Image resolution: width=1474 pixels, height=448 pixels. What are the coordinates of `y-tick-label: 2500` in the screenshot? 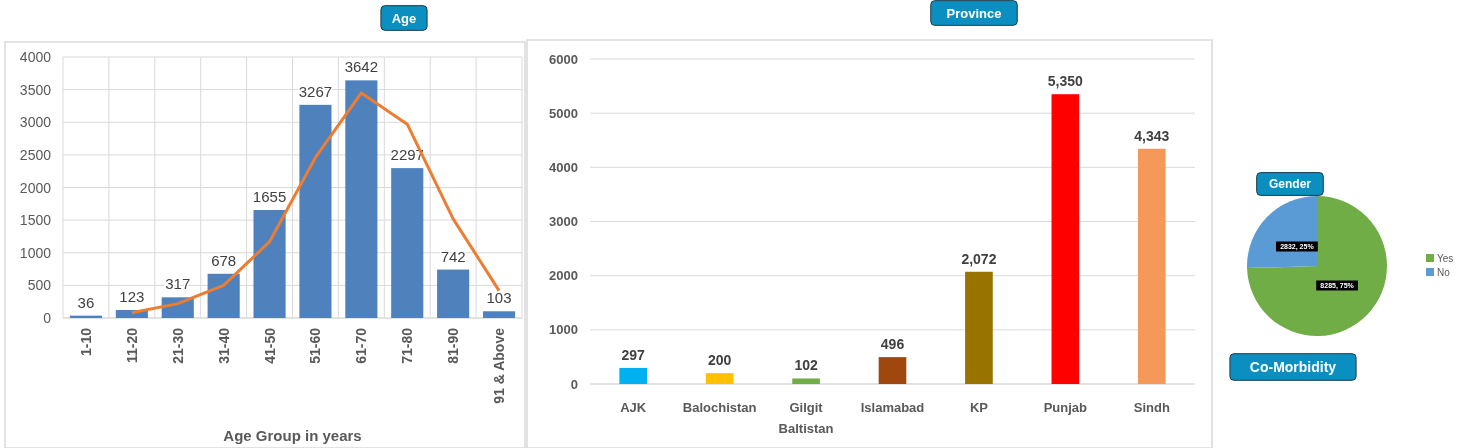 It's located at (35, 154).